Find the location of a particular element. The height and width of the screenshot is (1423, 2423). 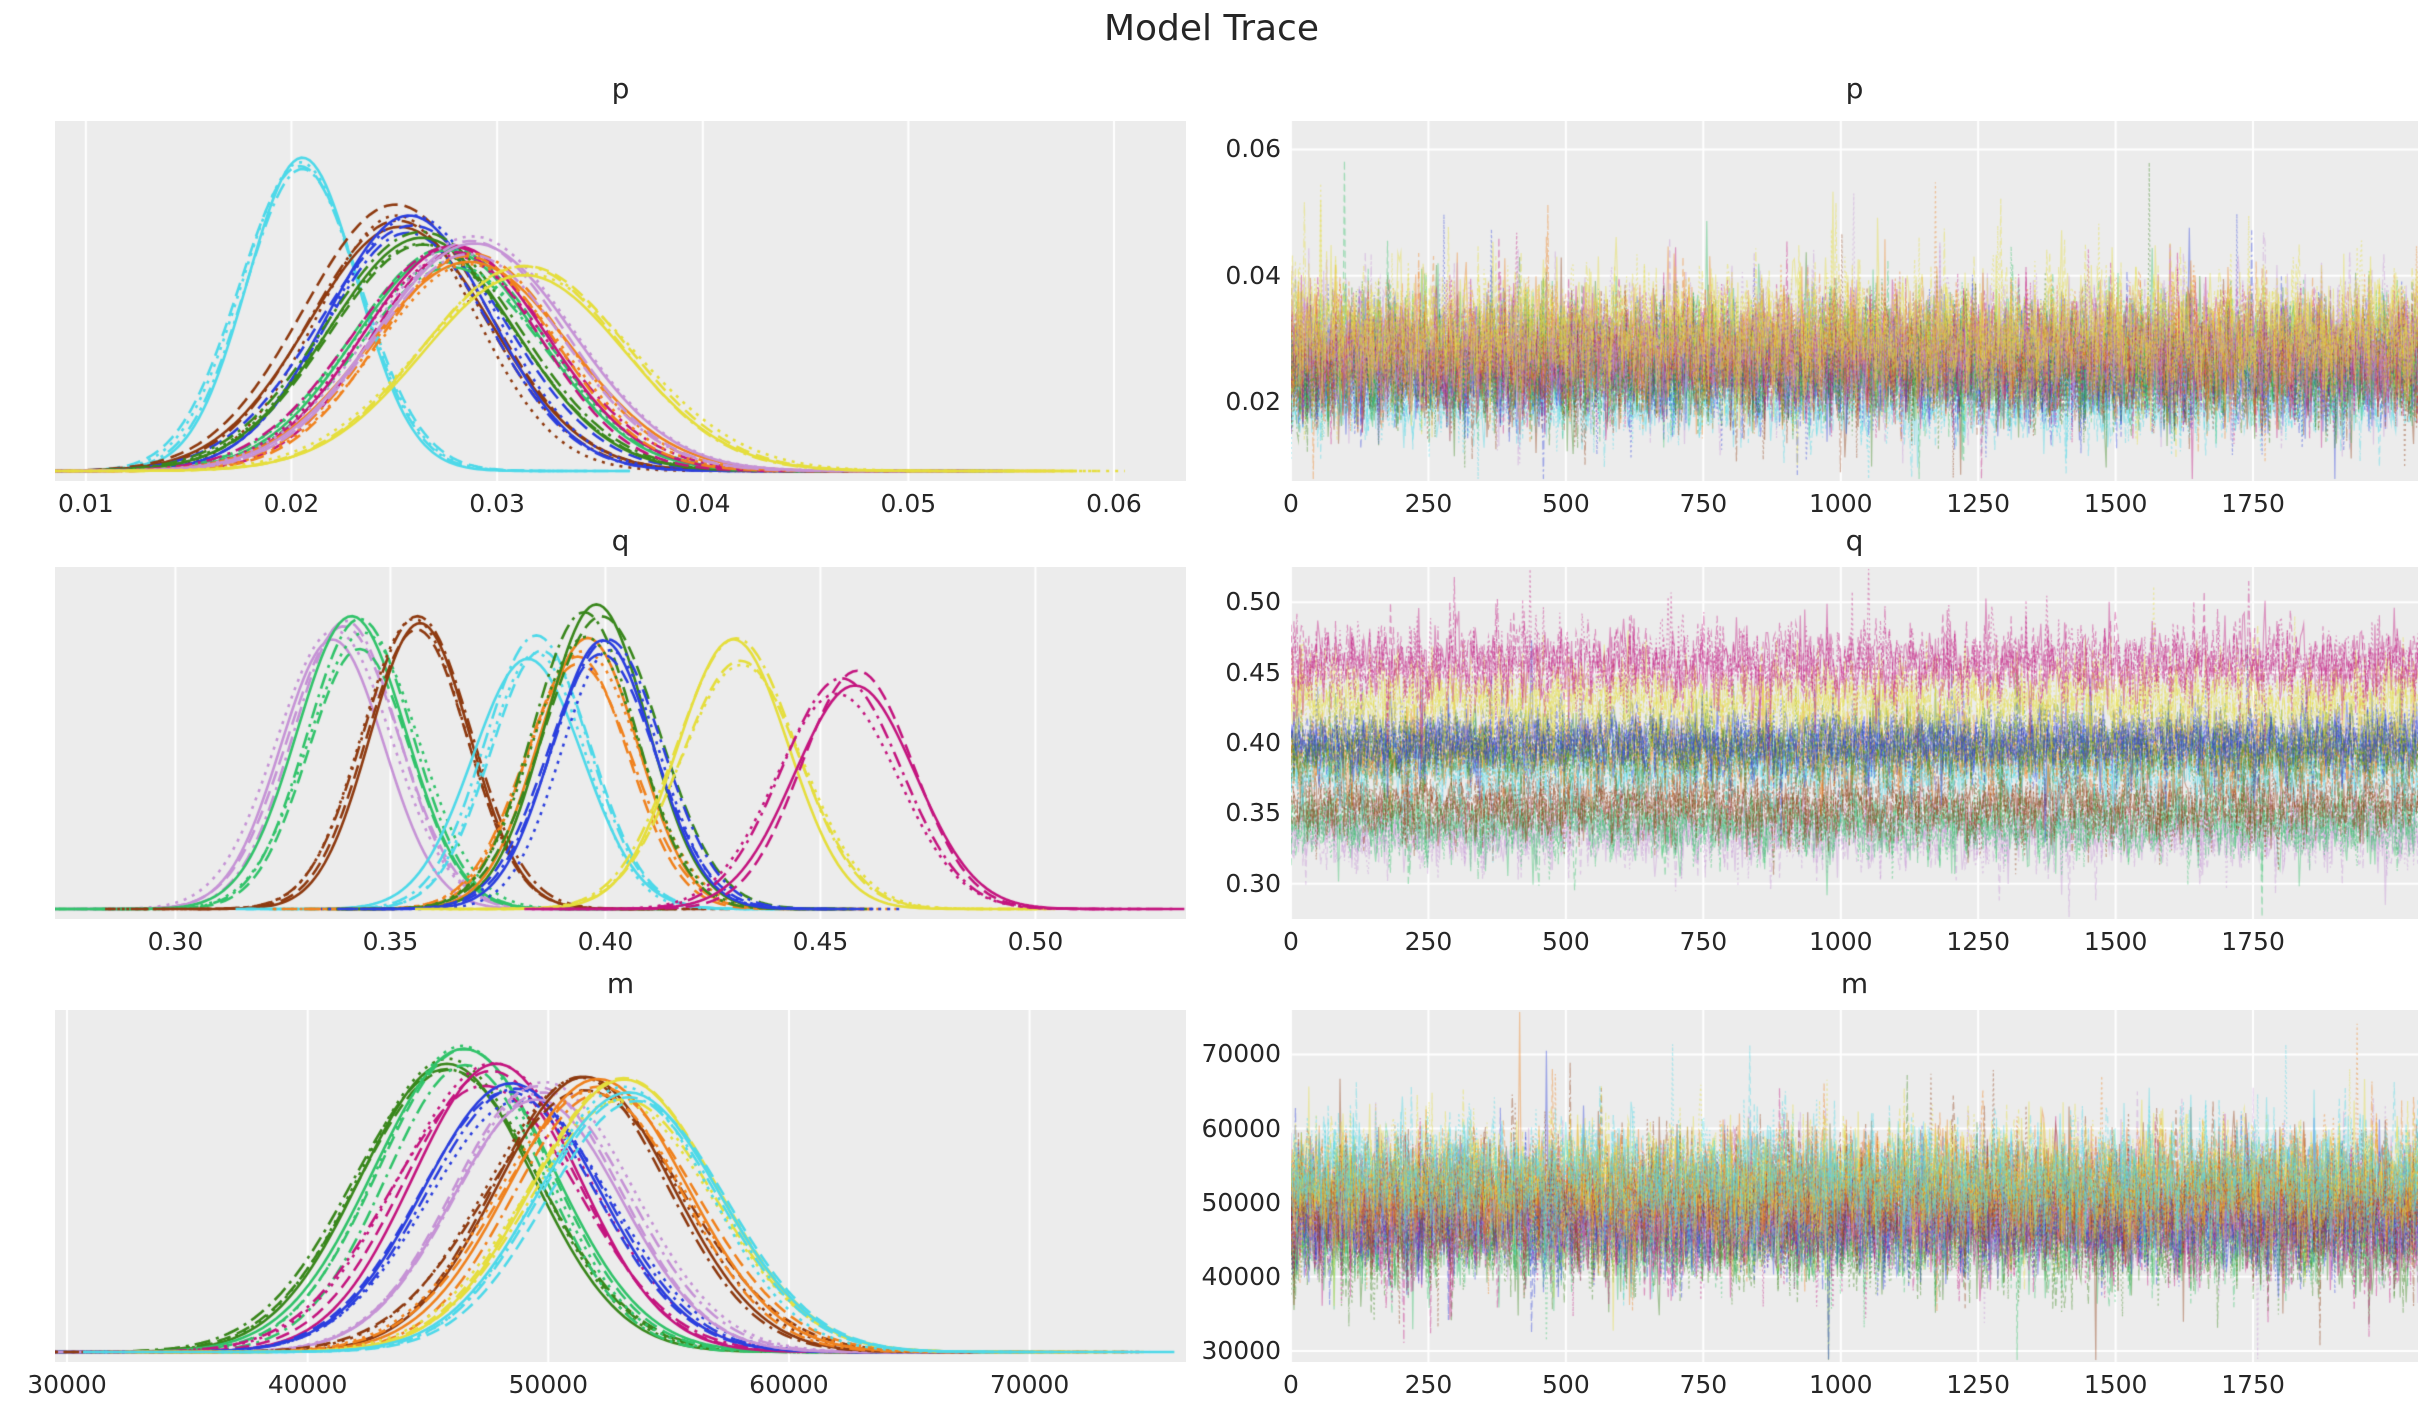

x-tick-label: 70000 is located at coordinates (1029, 1384).